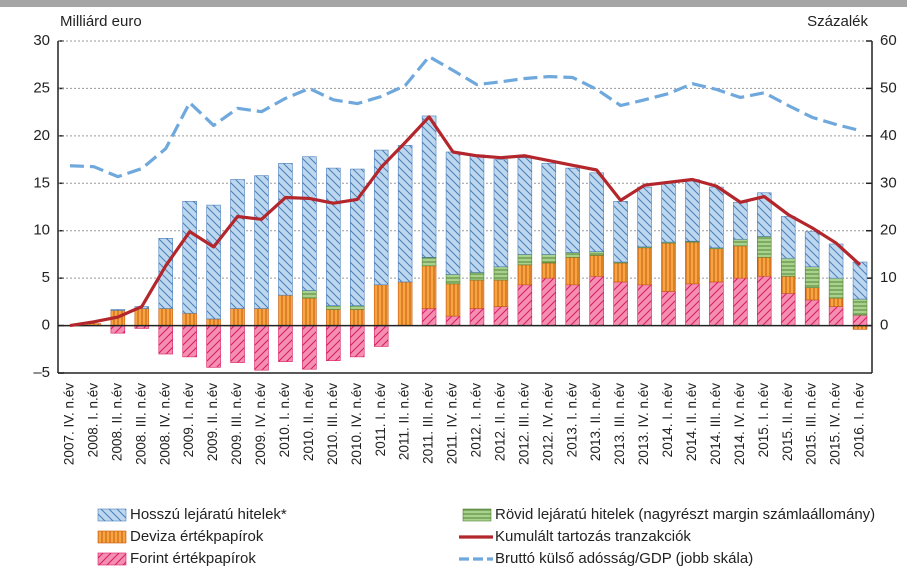 This screenshot has width=907, height=576. Describe the element at coordinates (888, 135) in the screenshot. I see `y2-tick-label: 40` at that location.